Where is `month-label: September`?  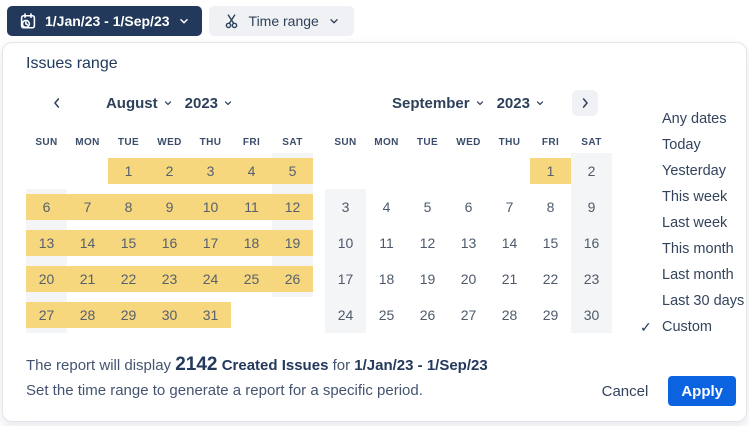 month-label: September is located at coordinates (431, 103).